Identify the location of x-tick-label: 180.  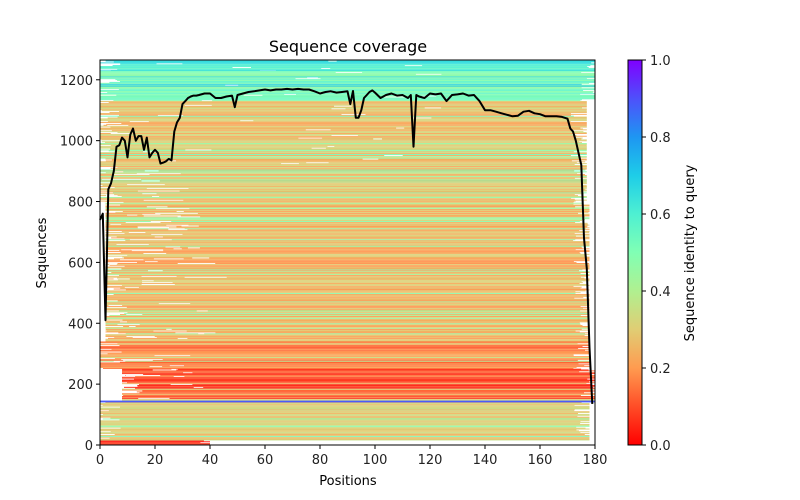
(595, 460).